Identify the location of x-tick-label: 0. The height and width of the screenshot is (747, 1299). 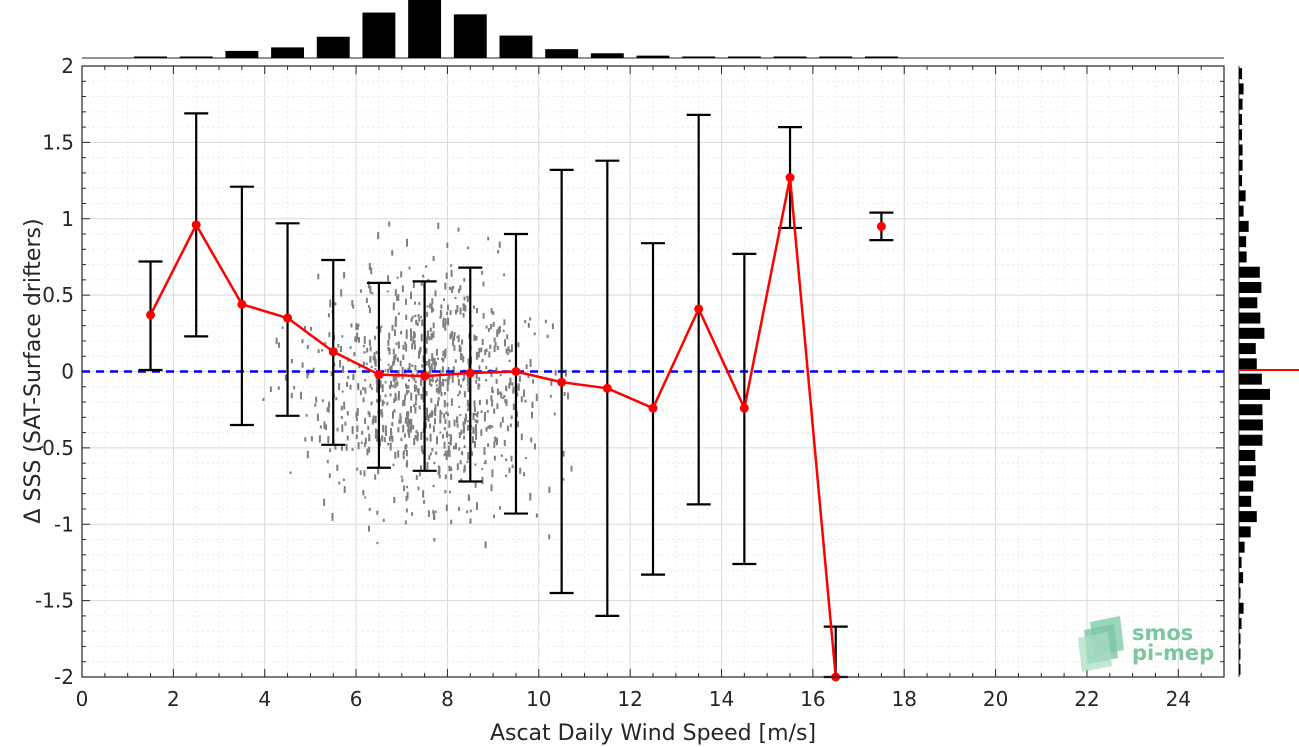
(82, 699).